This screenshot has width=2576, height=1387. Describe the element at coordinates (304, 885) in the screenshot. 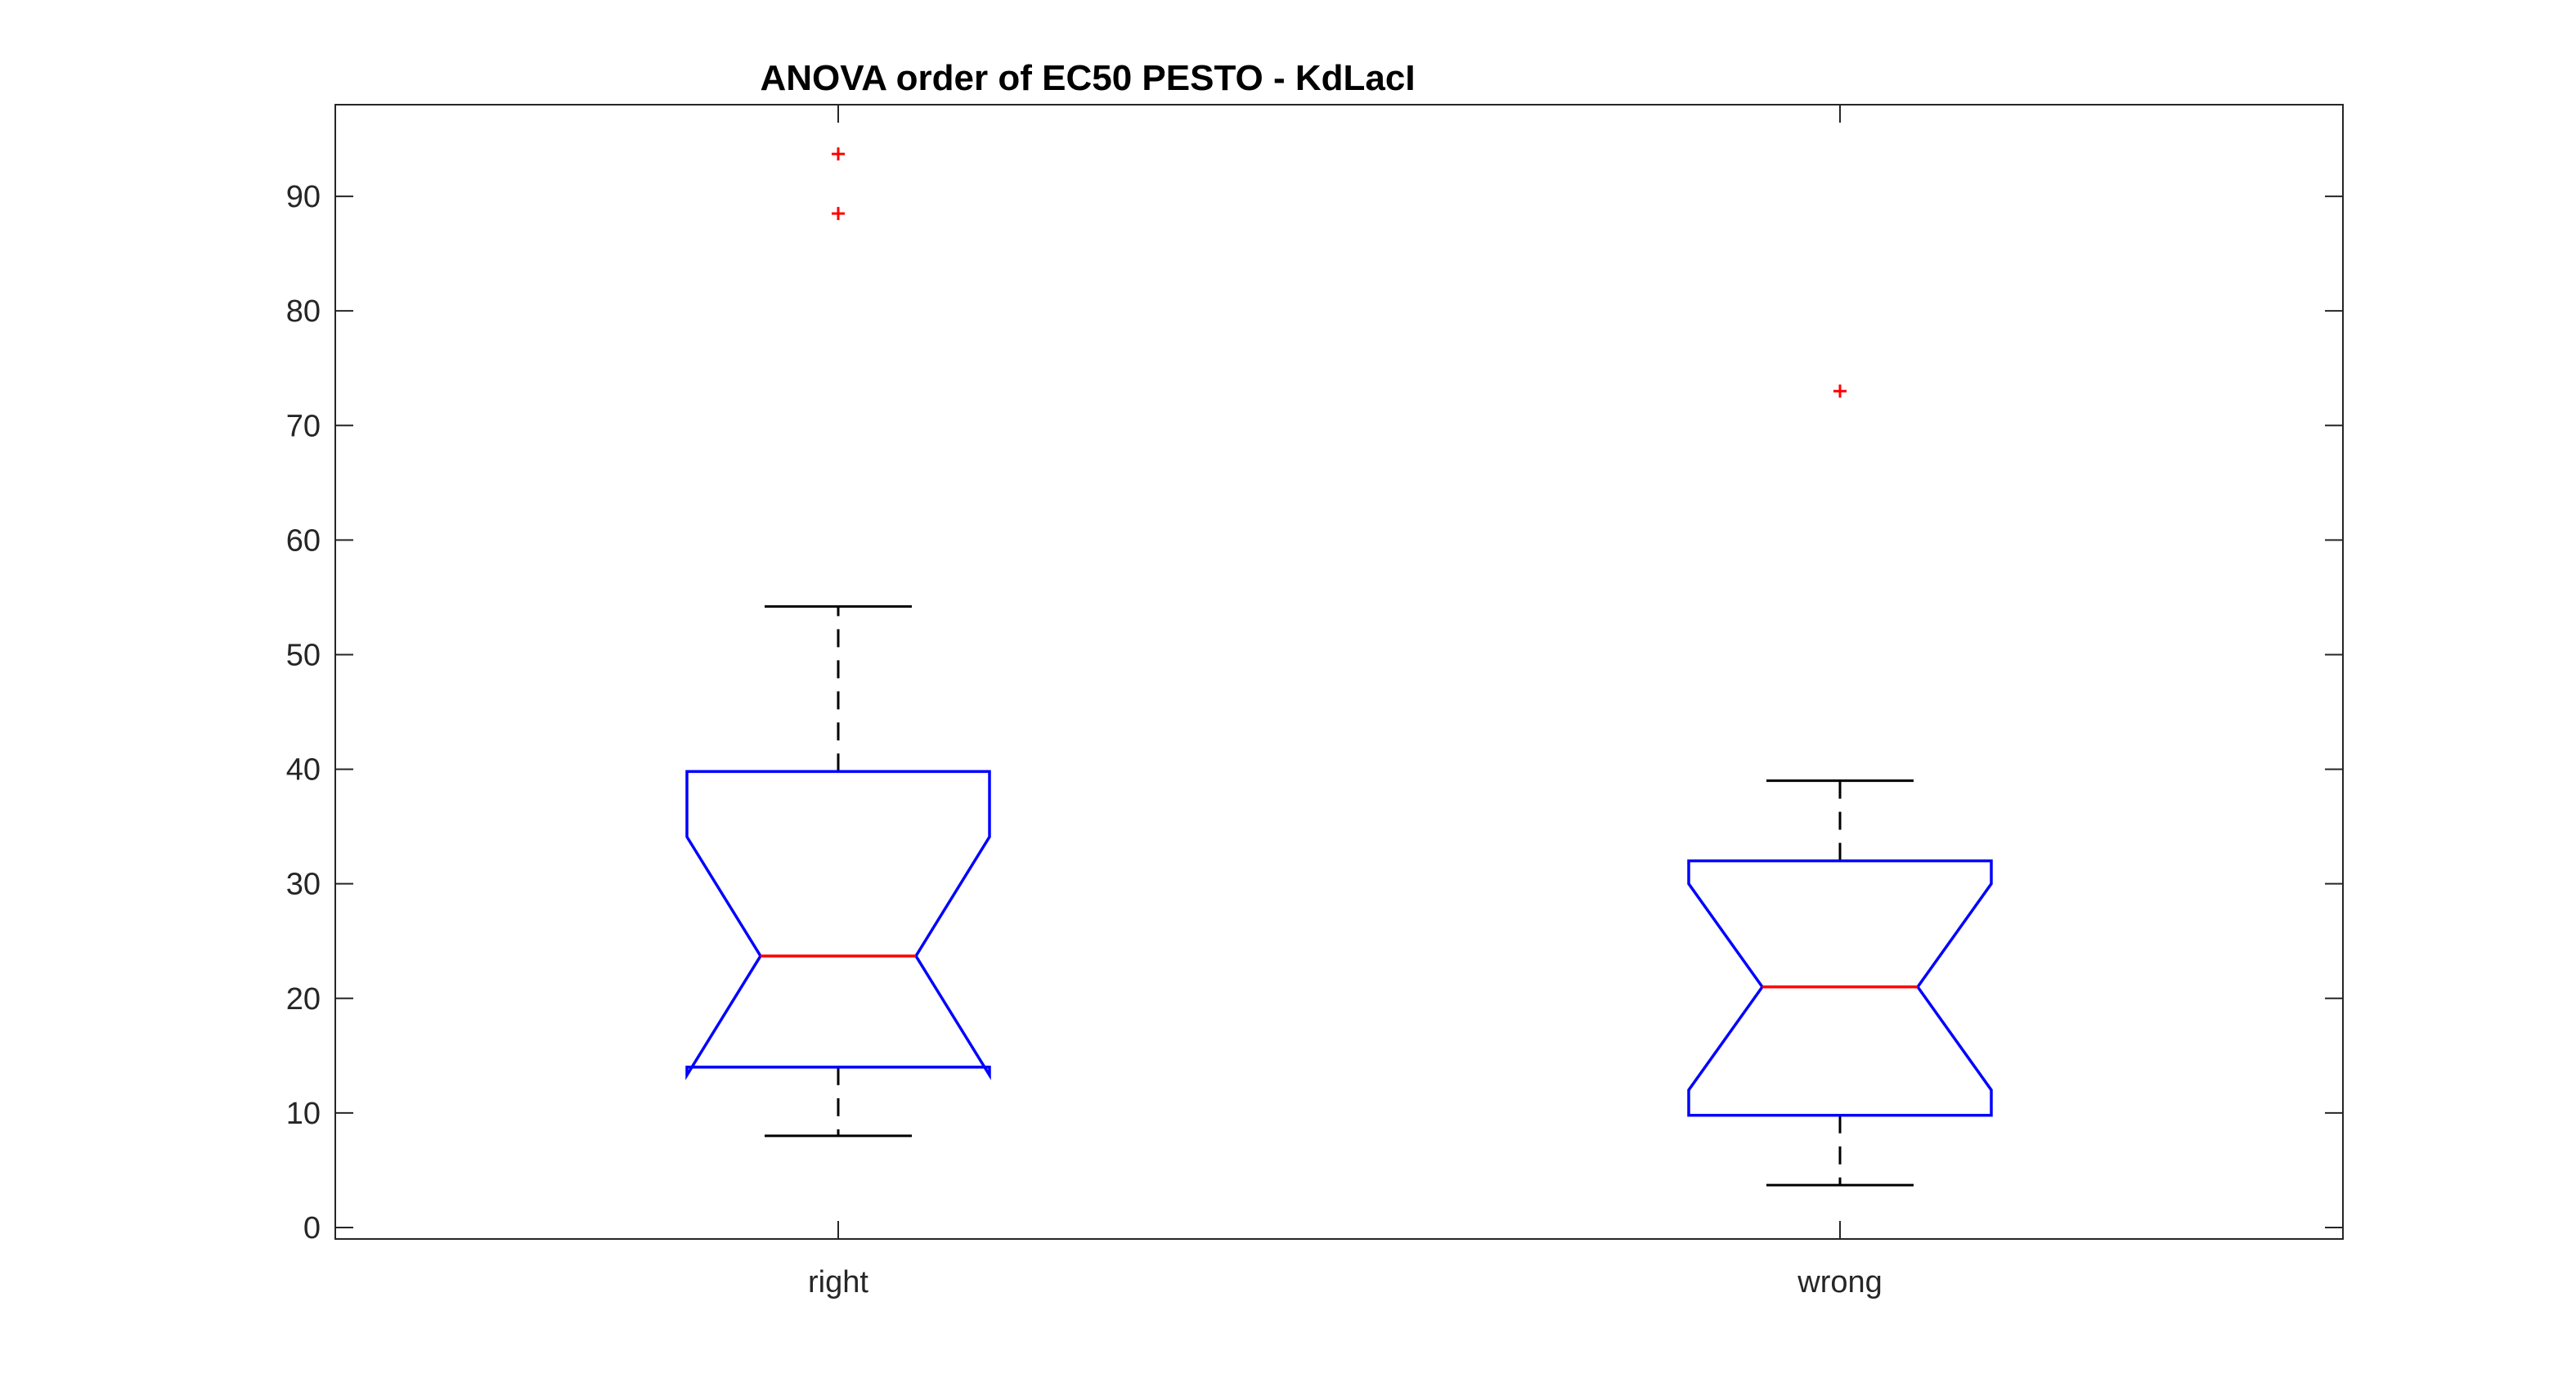

I see `y-tick-label: 30` at that location.